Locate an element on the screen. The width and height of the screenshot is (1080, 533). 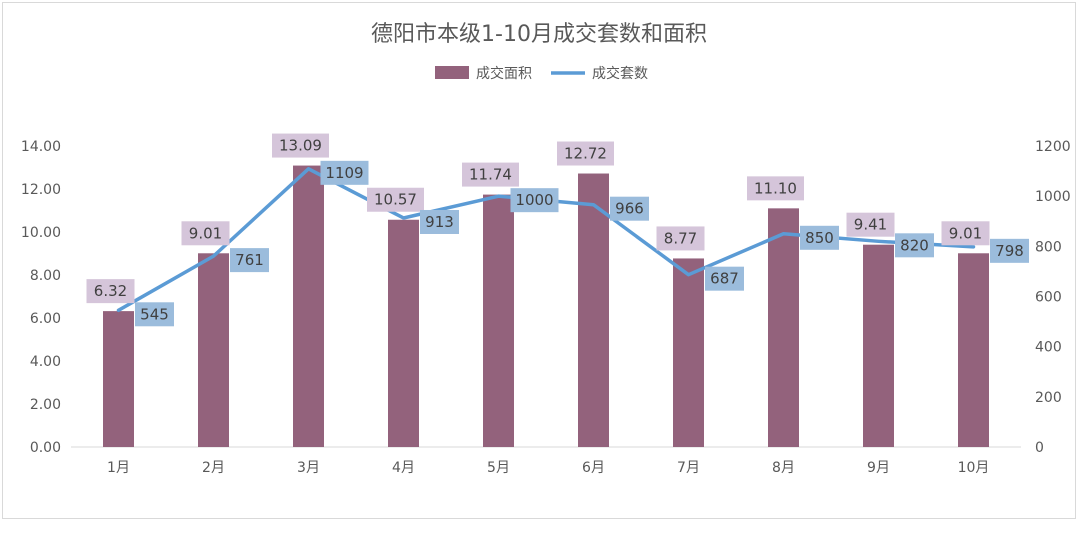
line-data-label-text: 966 is located at coordinates (629, 209).